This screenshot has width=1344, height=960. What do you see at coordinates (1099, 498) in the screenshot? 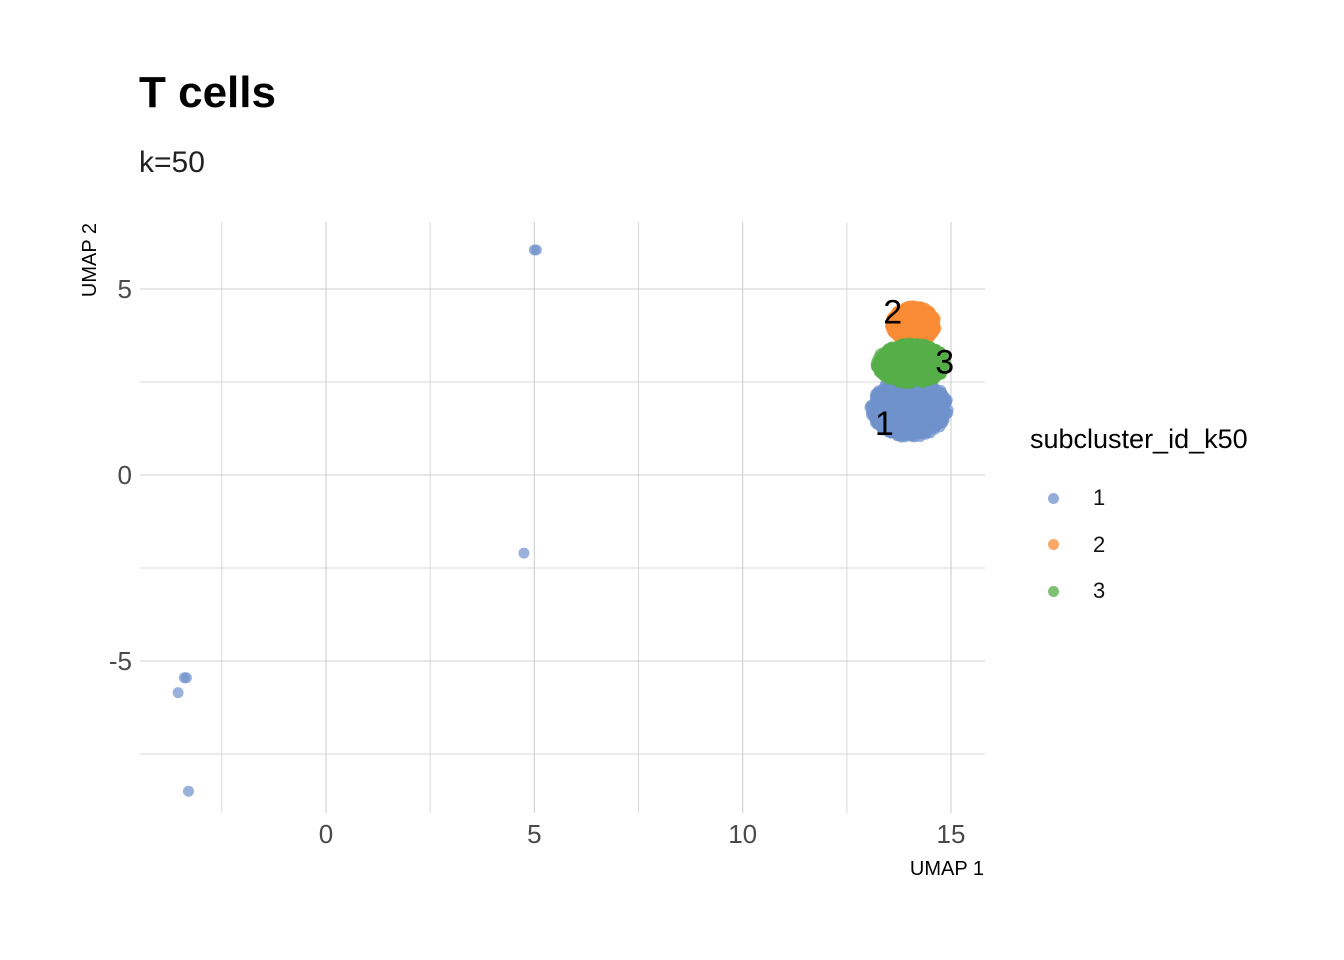
I see `legend-label: 1` at bounding box center [1099, 498].